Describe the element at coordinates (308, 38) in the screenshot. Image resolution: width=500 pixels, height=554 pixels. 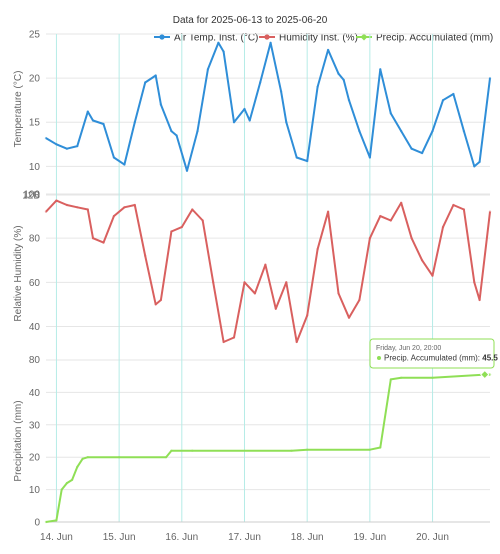
I see `legend-item-humidity: Humidity Inst. (%)` at that location.